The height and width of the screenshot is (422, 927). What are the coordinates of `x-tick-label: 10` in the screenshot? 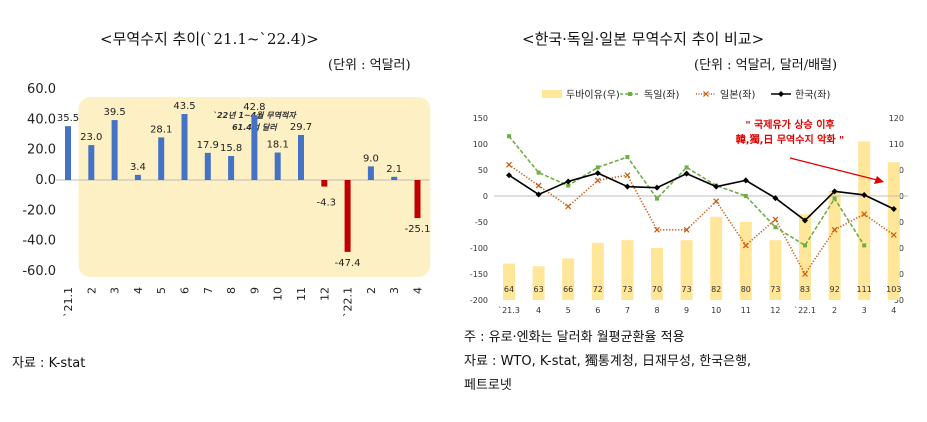 It's located at (278, 294).